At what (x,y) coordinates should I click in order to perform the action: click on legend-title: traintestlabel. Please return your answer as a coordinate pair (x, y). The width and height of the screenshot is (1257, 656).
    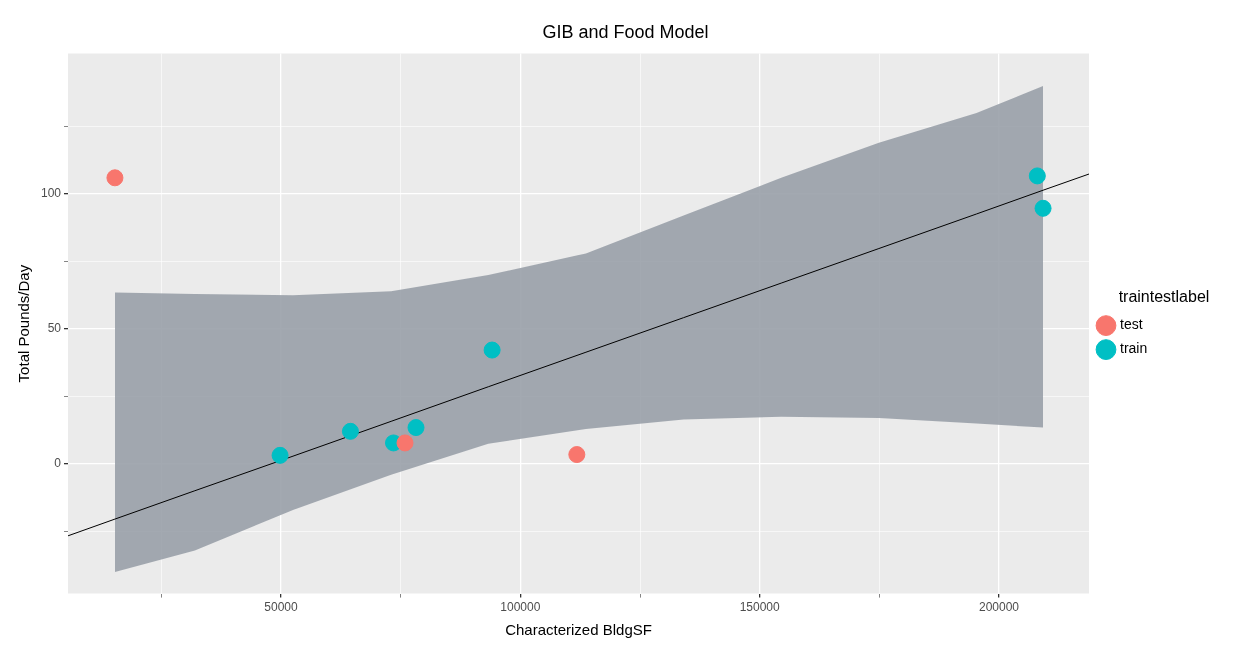
    Looking at the image, I should click on (1164, 296).